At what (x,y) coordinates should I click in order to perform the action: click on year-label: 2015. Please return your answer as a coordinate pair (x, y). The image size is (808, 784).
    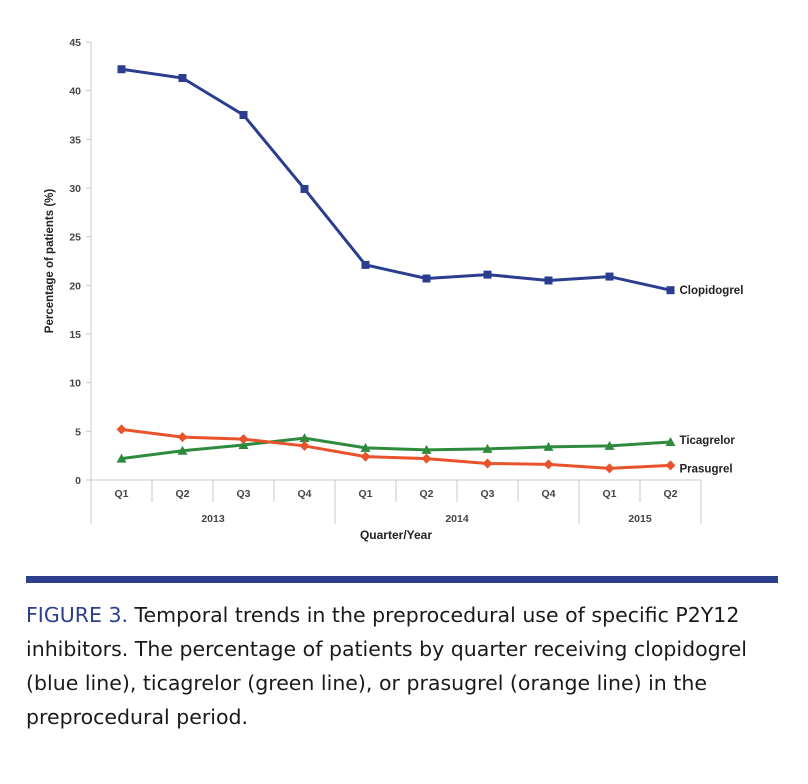
    Looking at the image, I should click on (640, 519).